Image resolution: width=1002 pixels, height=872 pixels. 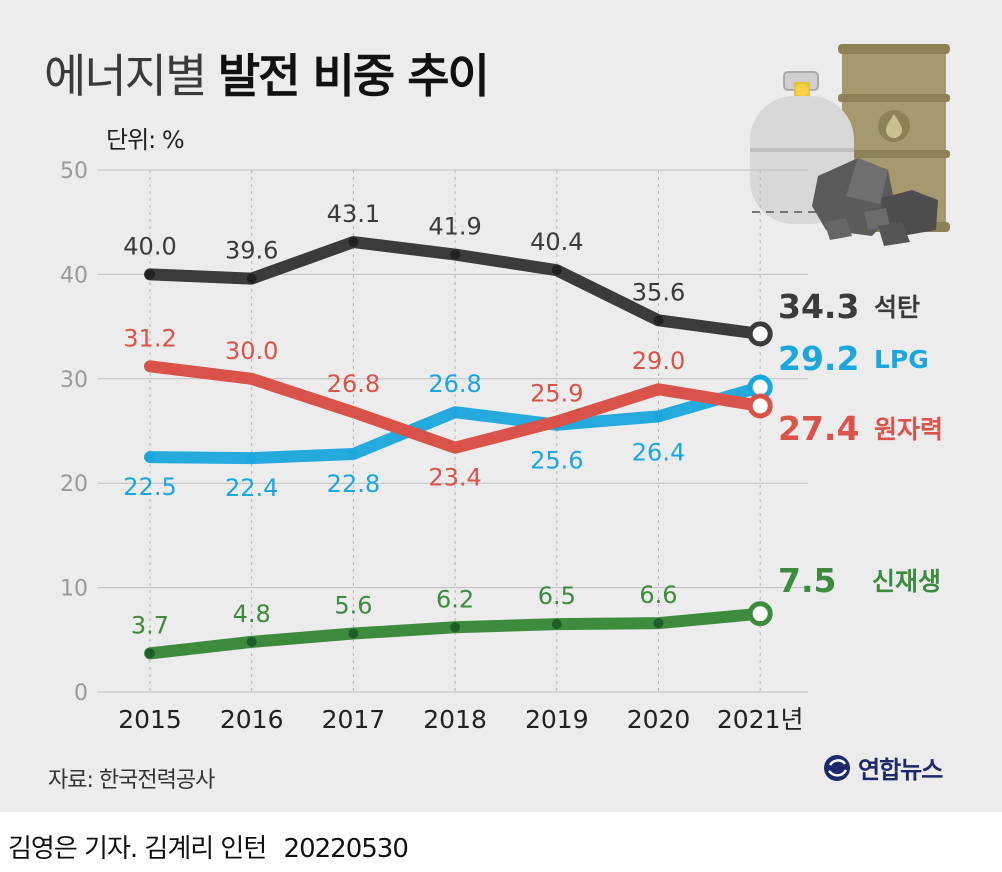 I want to click on y-axis: 0 10 20 30 40 50, so click(x=74, y=432).